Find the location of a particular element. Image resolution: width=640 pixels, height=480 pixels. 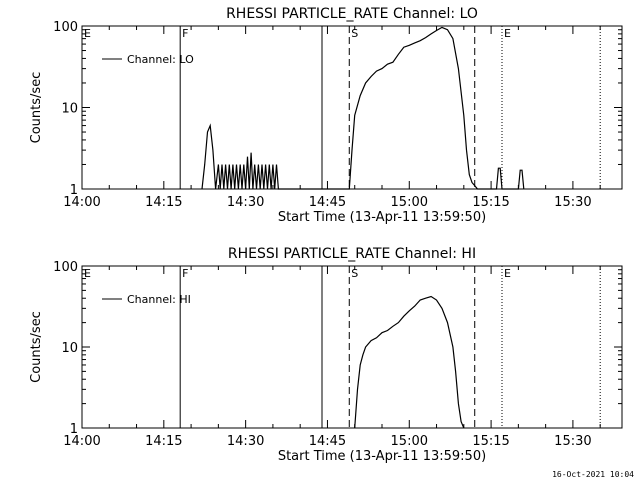

chart-title-1: RHESSI PARTICLE_RATE Channel: LO is located at coordinates (352, 14).